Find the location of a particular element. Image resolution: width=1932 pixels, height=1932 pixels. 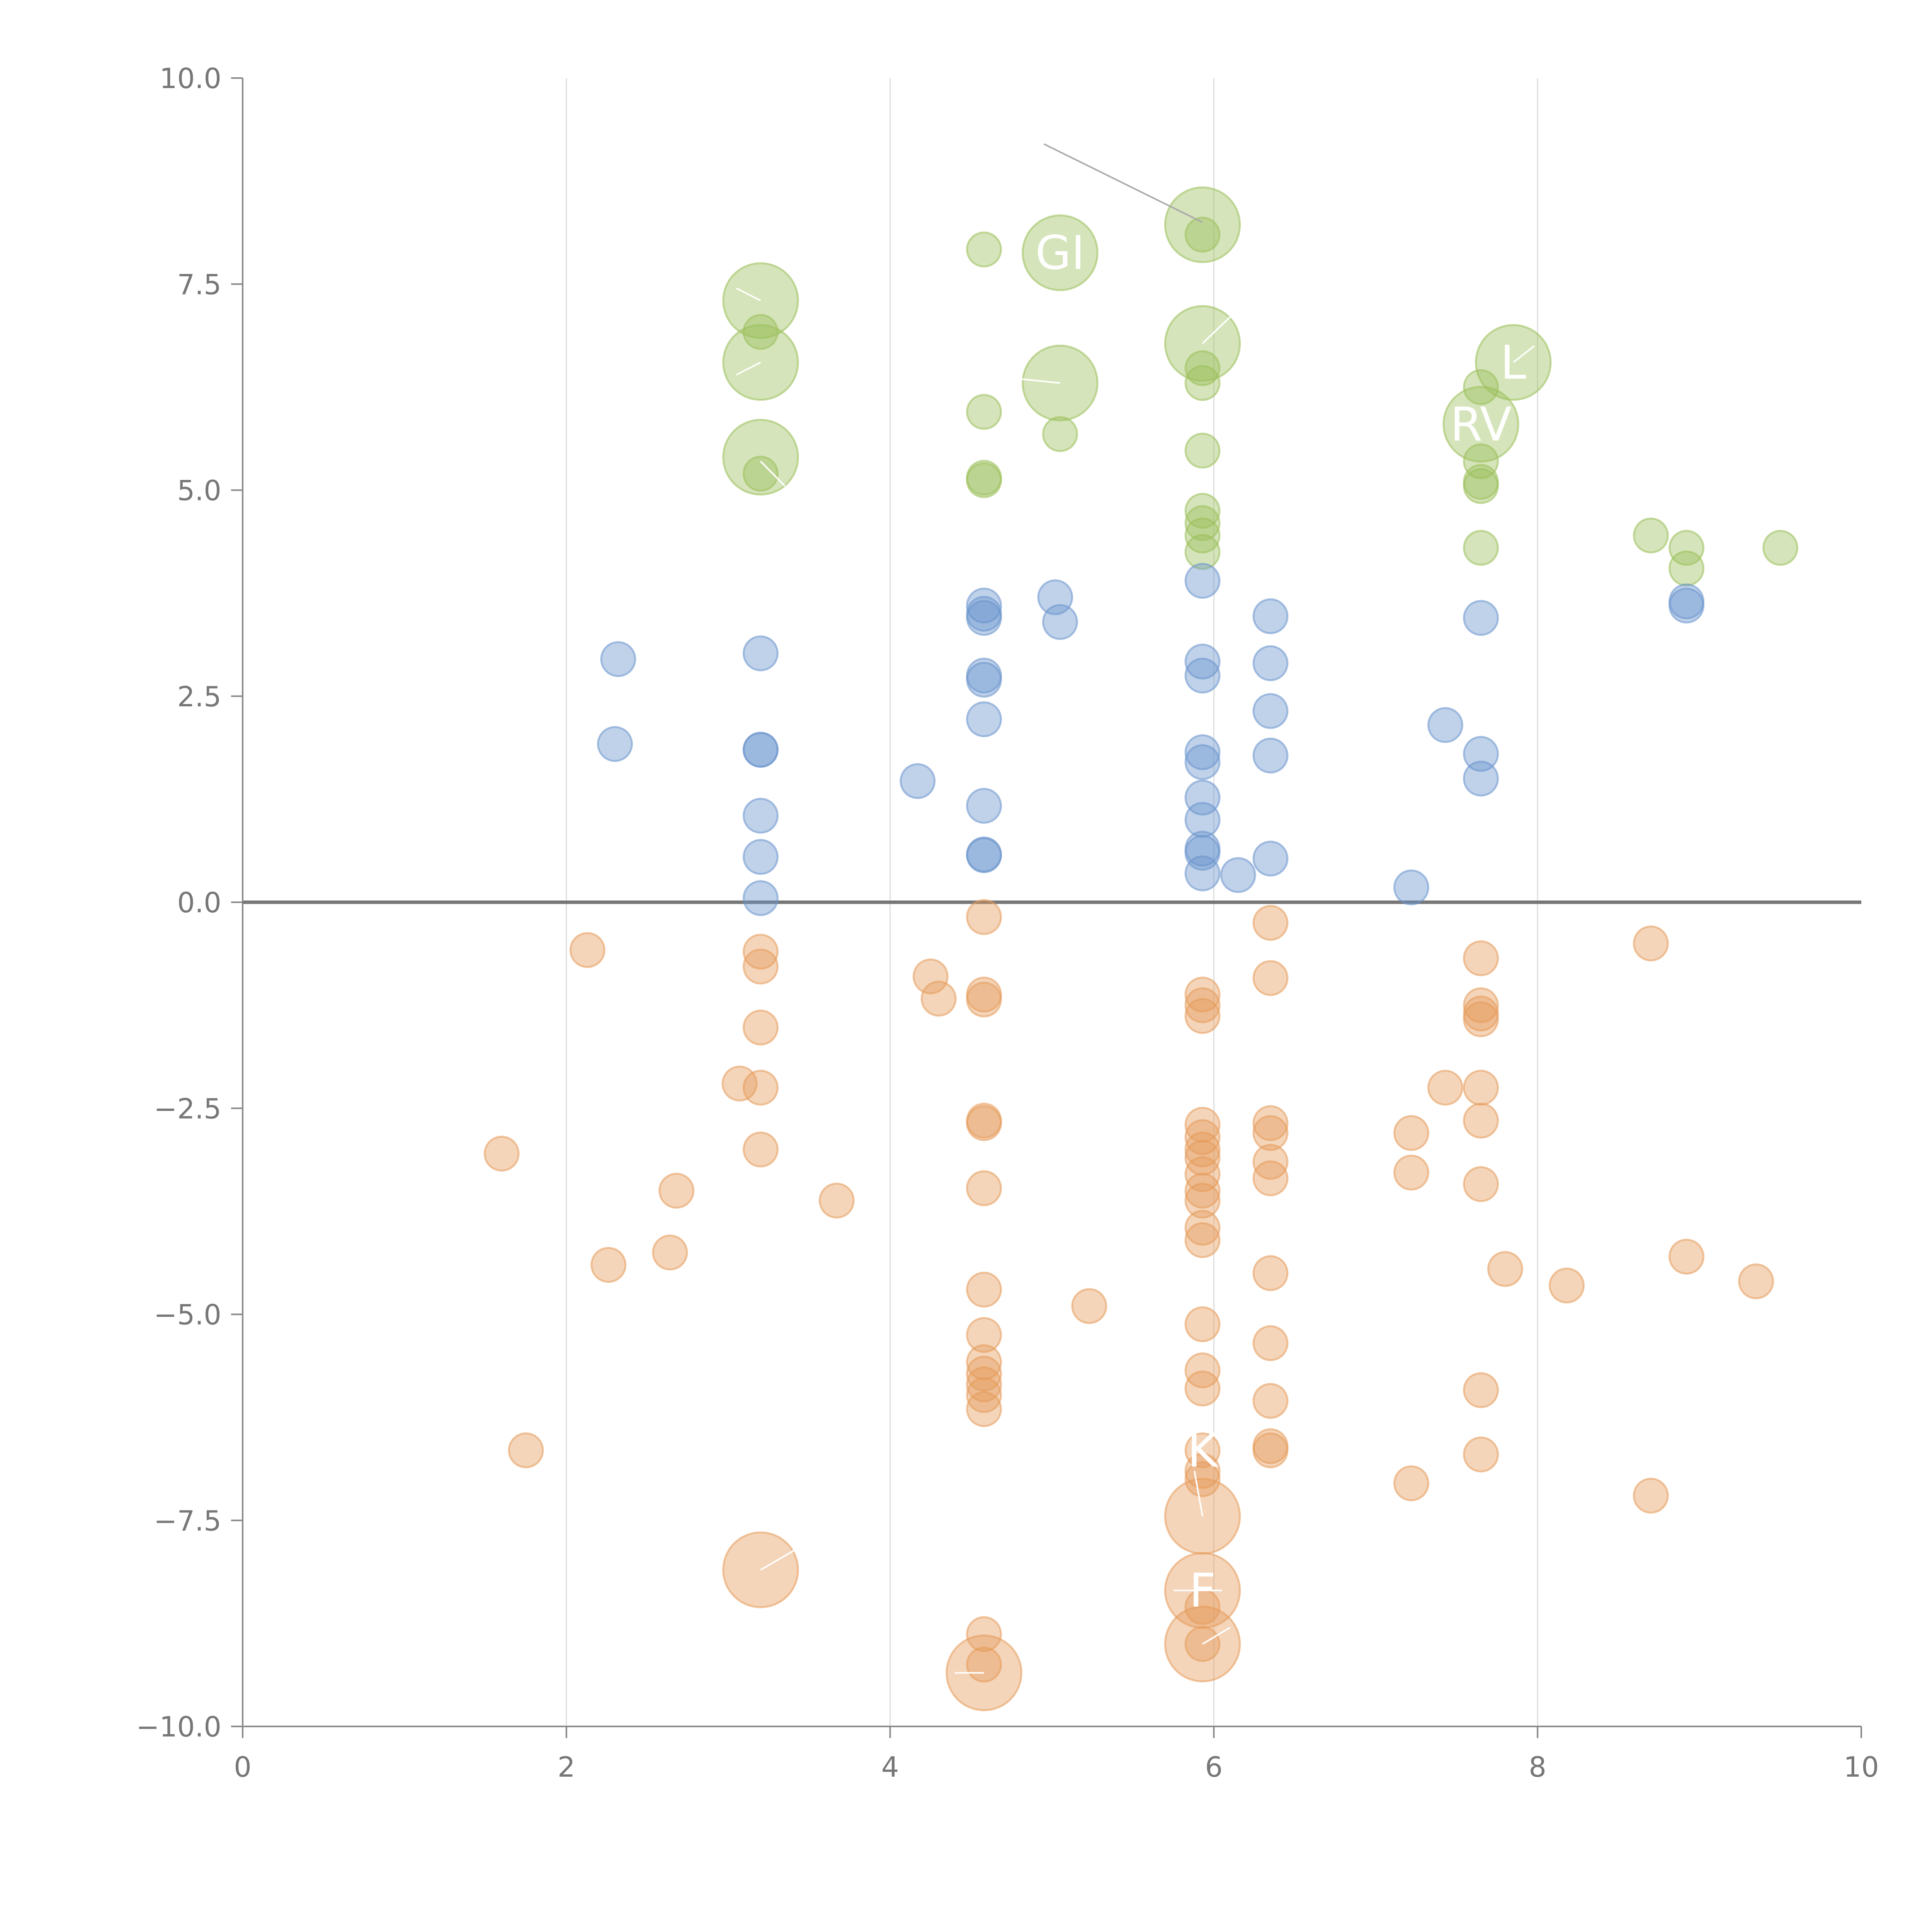

point-label: K is located at coordinates (1203, 1451).